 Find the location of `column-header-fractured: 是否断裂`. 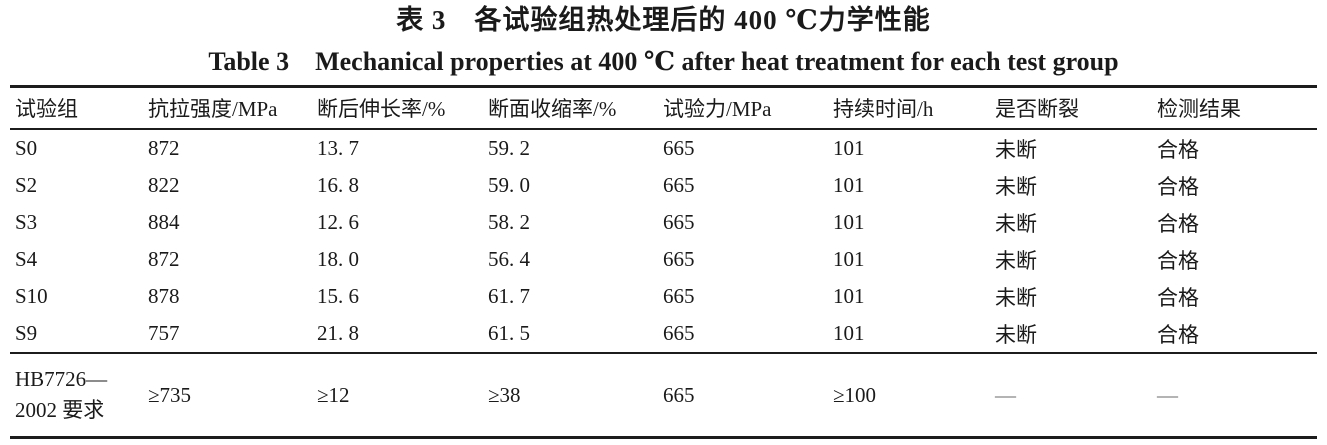

column-header-fractured: 是否断裂 is located at coordinates (1037, 109).